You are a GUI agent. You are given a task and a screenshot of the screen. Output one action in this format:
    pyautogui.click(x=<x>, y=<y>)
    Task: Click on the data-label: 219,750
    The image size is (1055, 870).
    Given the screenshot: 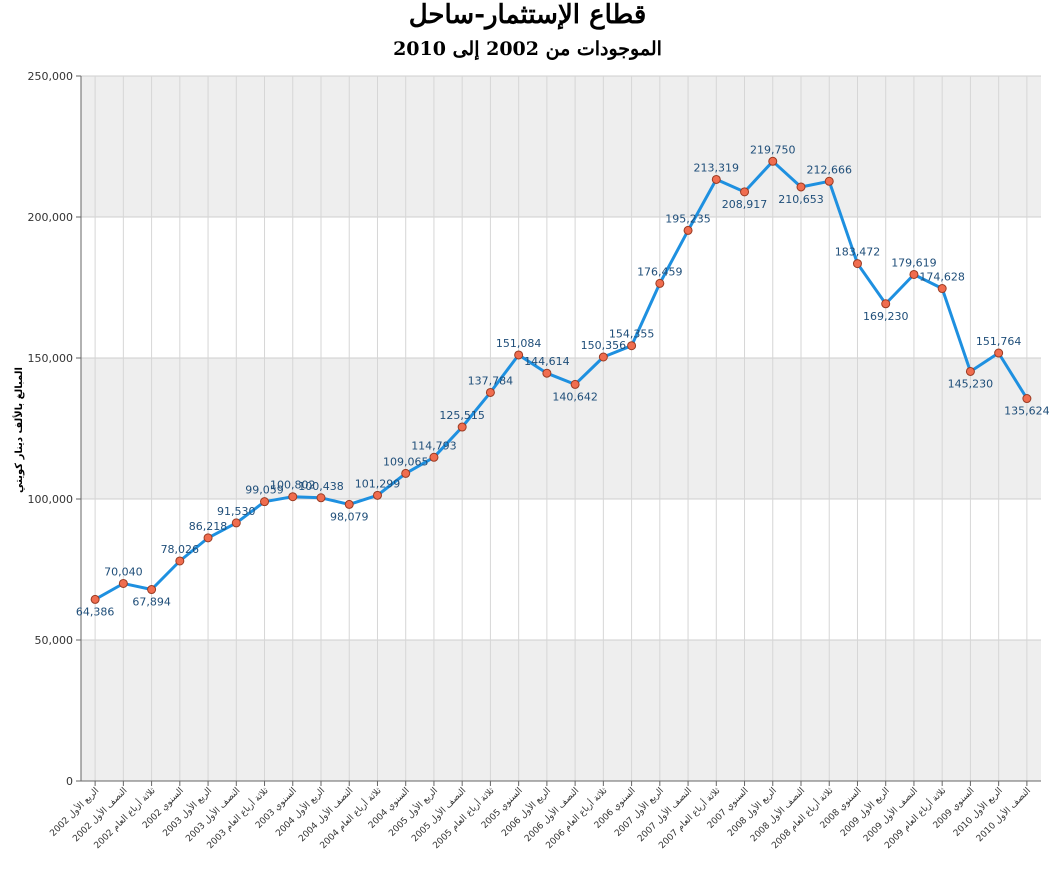 What is the action you would take?
    pyautogui.click(x=773, y=149)
    